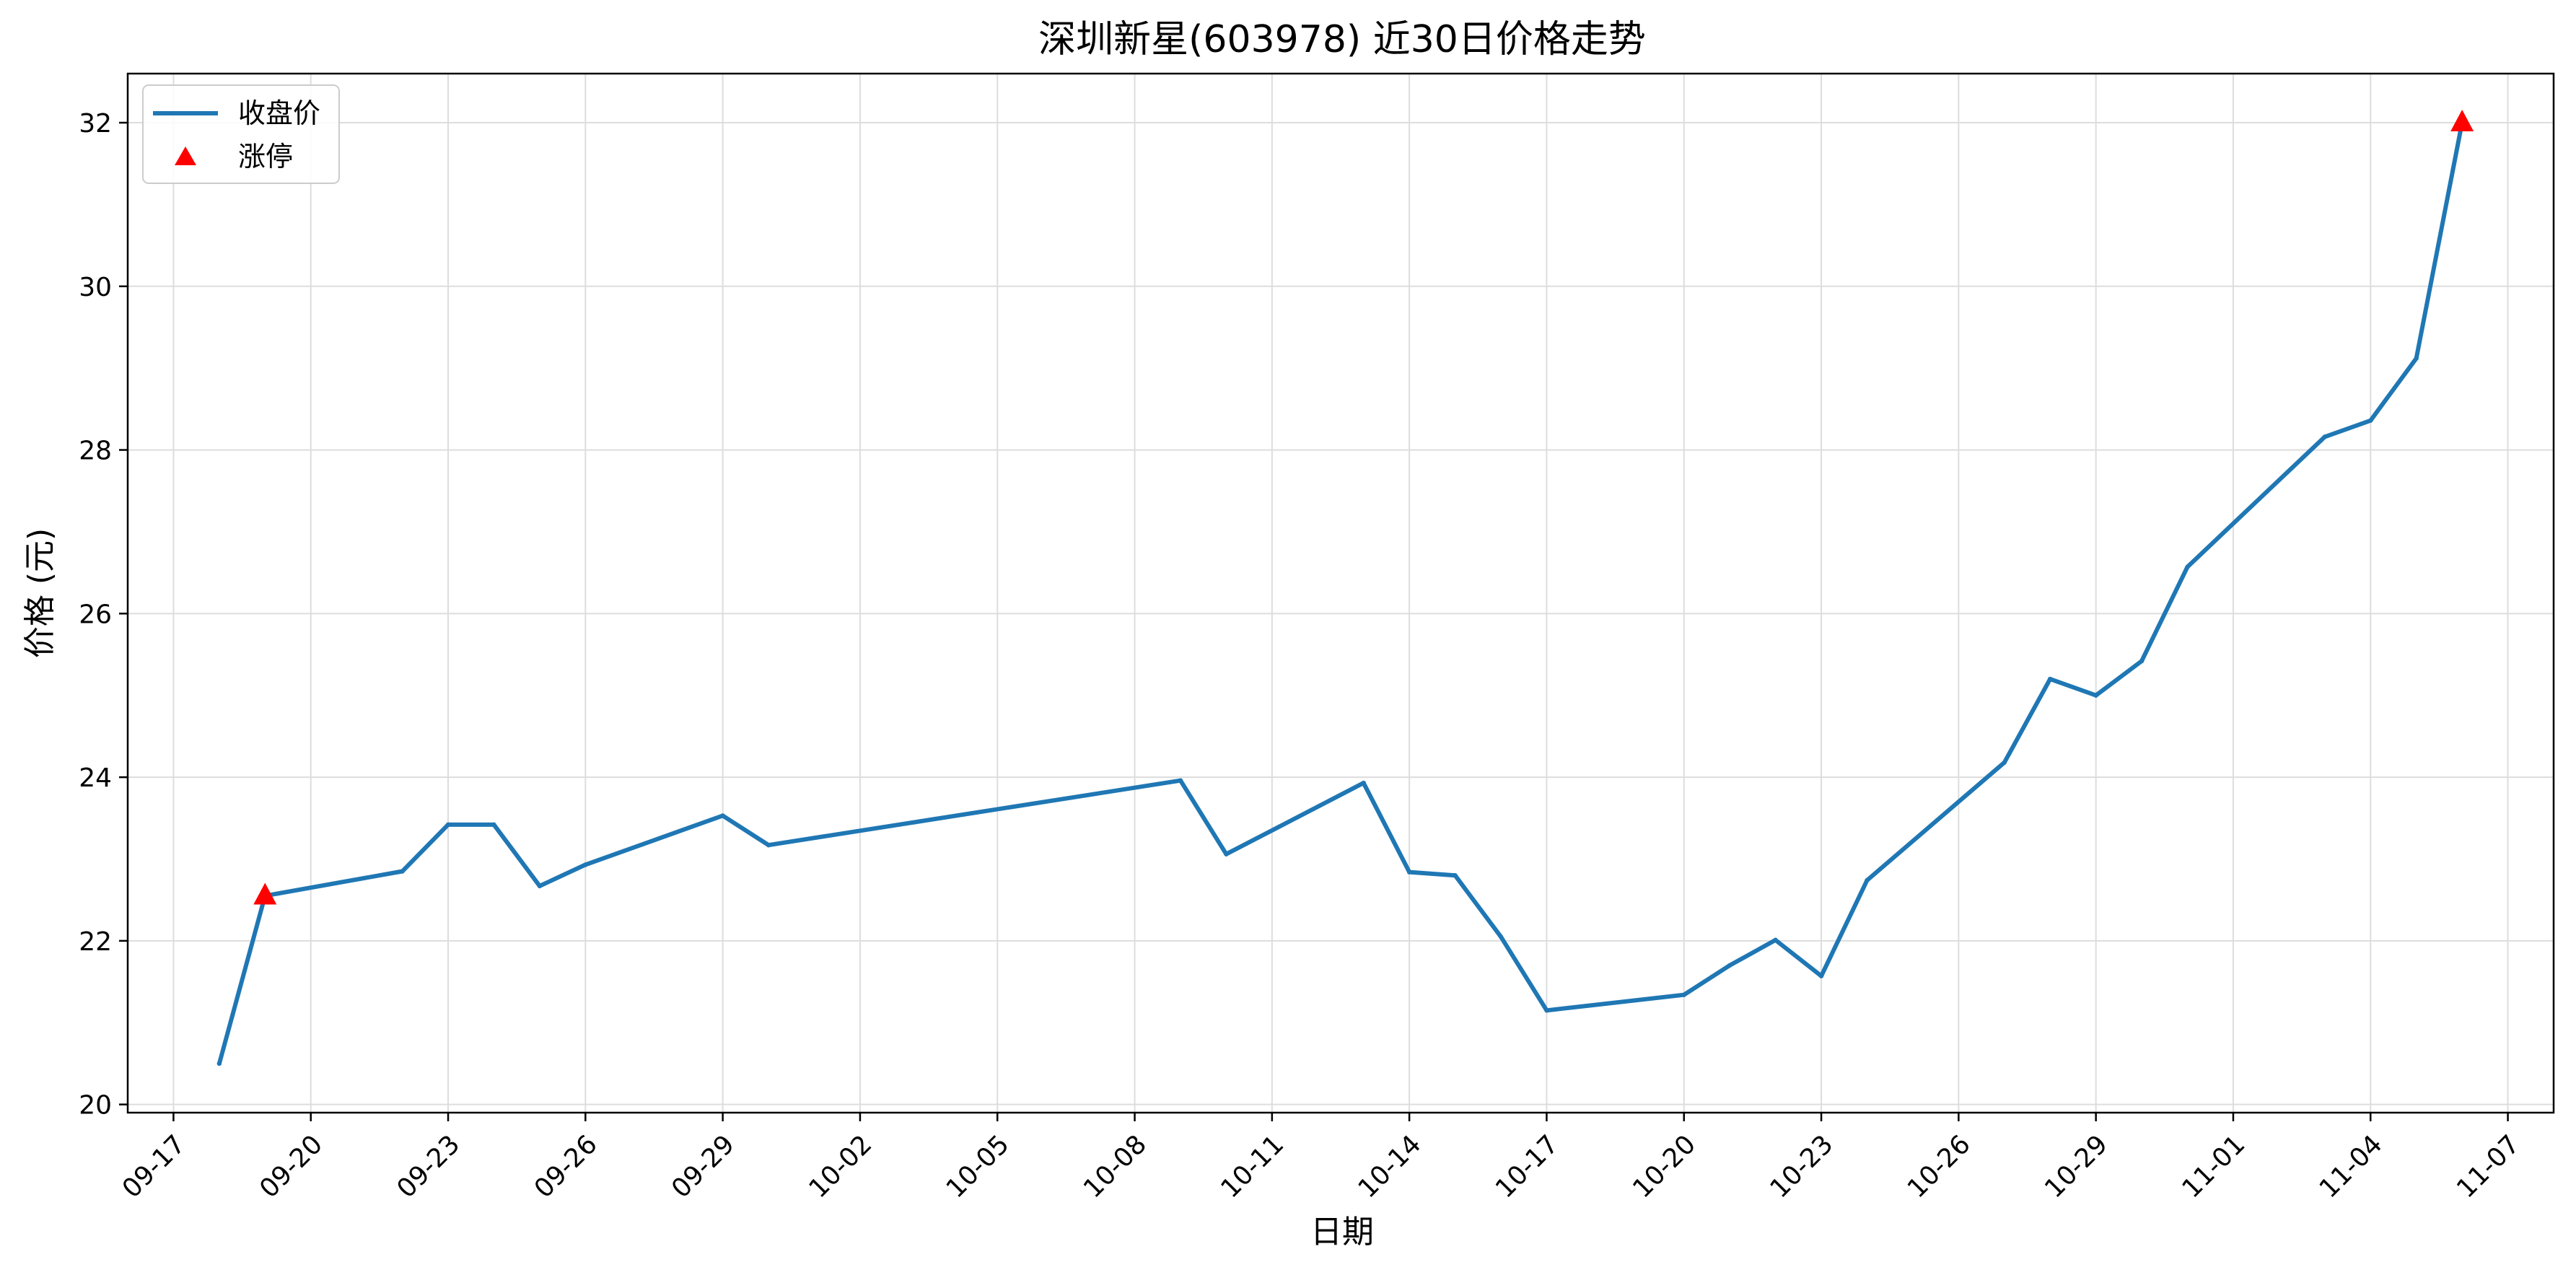 This screenshot has height=1275, width=2576. What do you see at coordinates (95, 942) in the screenshot?
I see `y-tick-label: 22` at bounding box center [95, 942].